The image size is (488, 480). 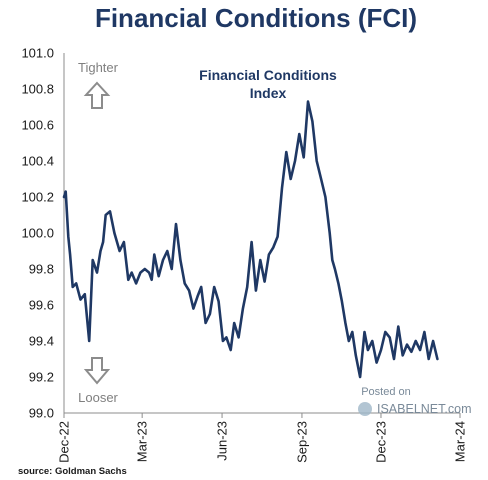 What do you see at coordinates (41, 269) in the screenshot?
I see `y-tick-label: 99.8` at bounding box center [41, 269].